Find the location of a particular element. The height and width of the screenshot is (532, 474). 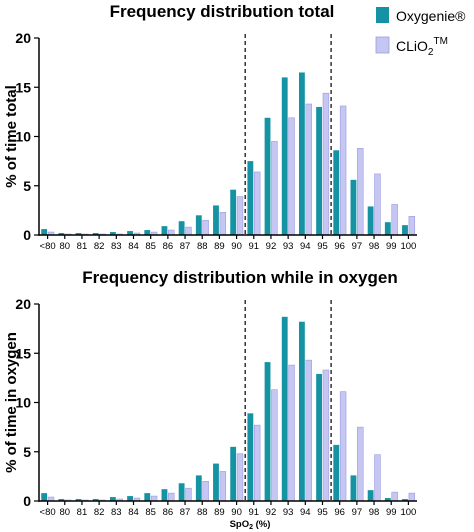

y-tick-label-4: 20 is located at coordinates (23, 38).